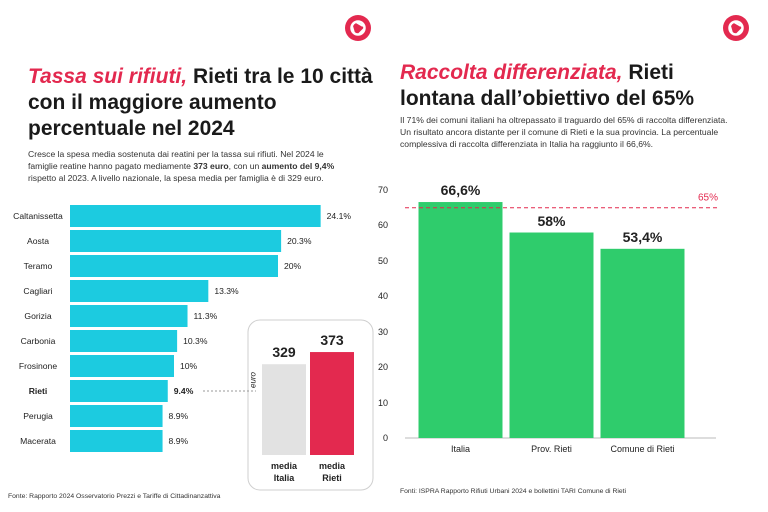 Image resolution: width=768 pixels, height=512 pixels. Describe the element at coordinates (382, 367) in the screenshot. I see `y-tick-label: 20` at that location.